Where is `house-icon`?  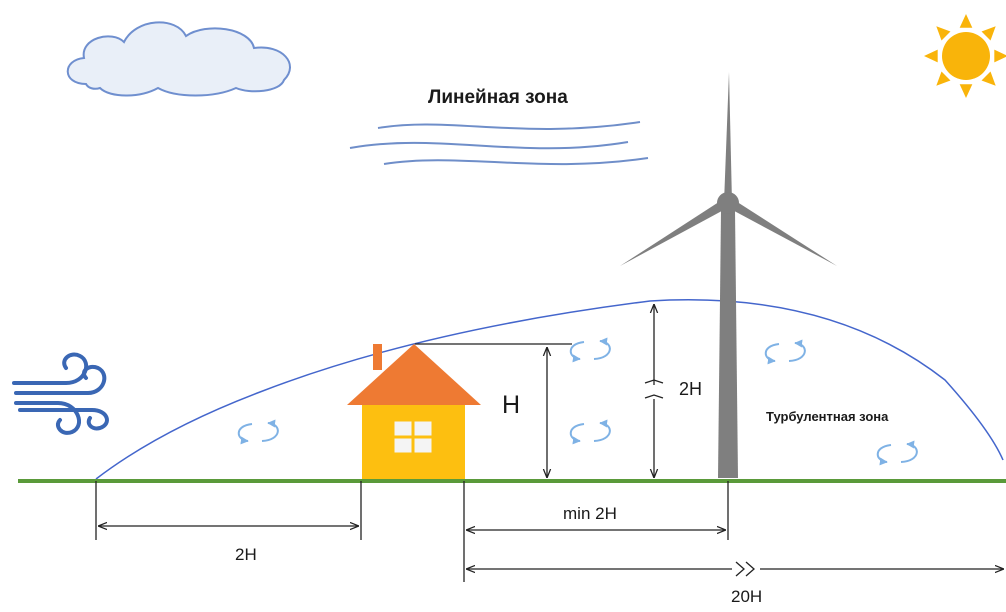
house-icon is located at coordinates (414, 411).